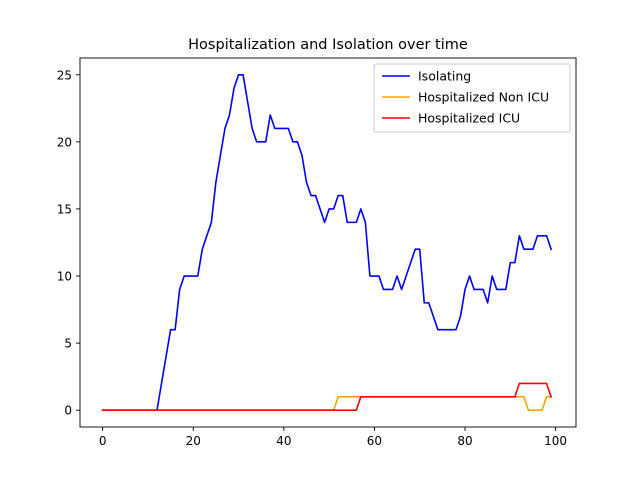  I want to click on x-tick-label: 0, so click(103, 441).